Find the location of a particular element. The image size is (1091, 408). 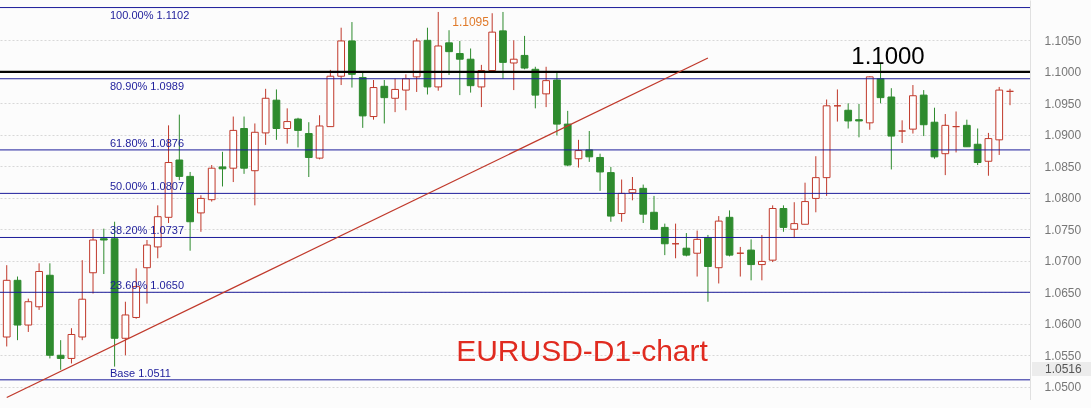

y-tick-label: 1.1000 is located at coordinates (1063, 72).